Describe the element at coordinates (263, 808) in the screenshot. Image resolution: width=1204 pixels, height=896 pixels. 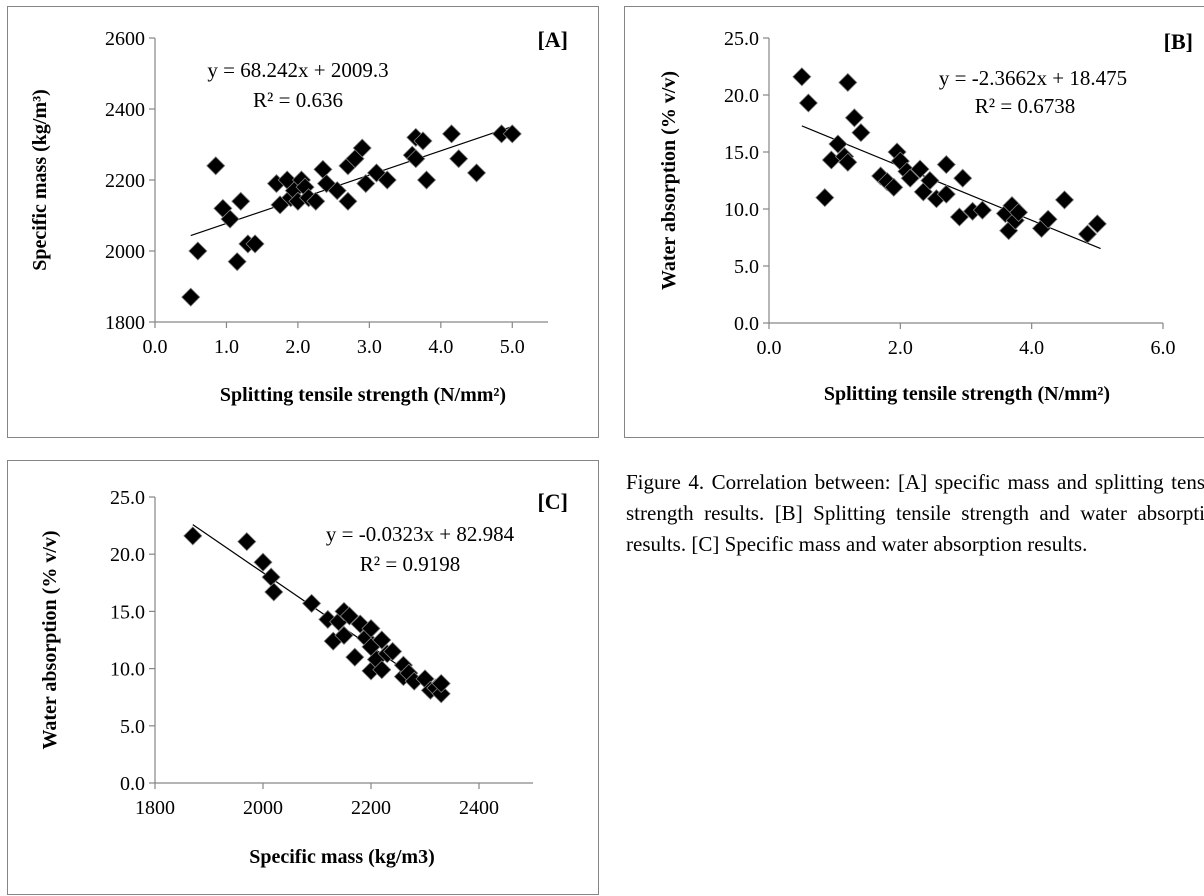
I see `x-tick-label: 2000` at that location.